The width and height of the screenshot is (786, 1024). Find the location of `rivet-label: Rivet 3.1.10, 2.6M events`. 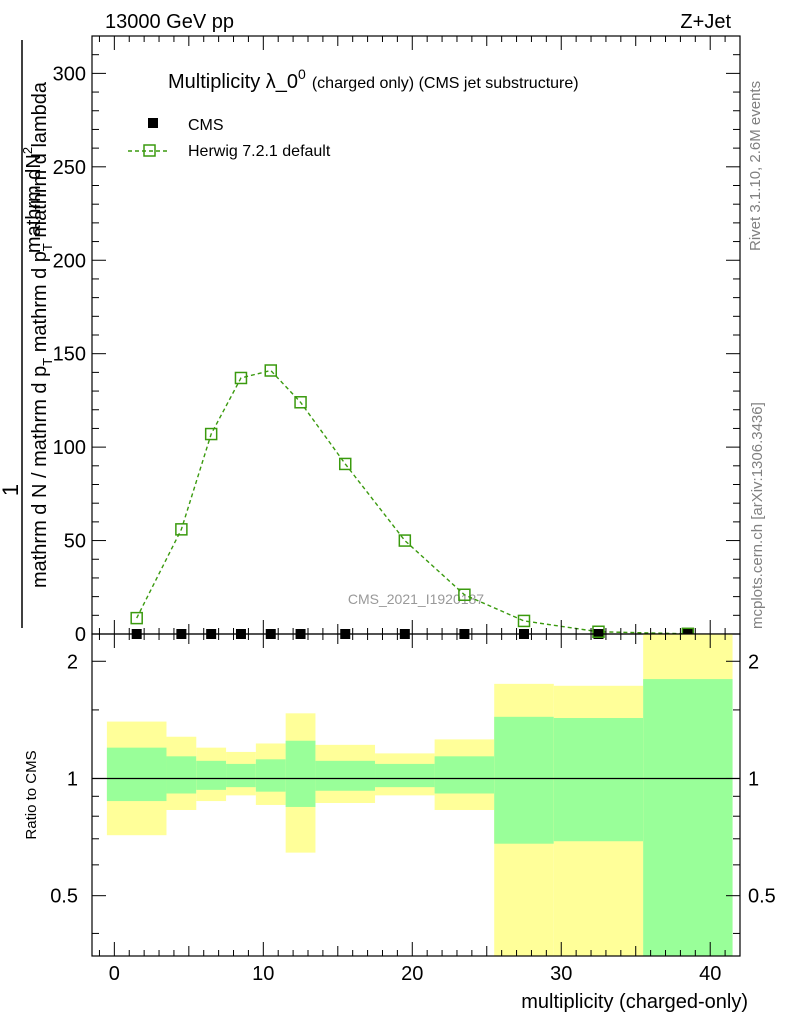

rivet-label: Rivet 3.1.10, 2.6M events is located at coordinates (755, 166).